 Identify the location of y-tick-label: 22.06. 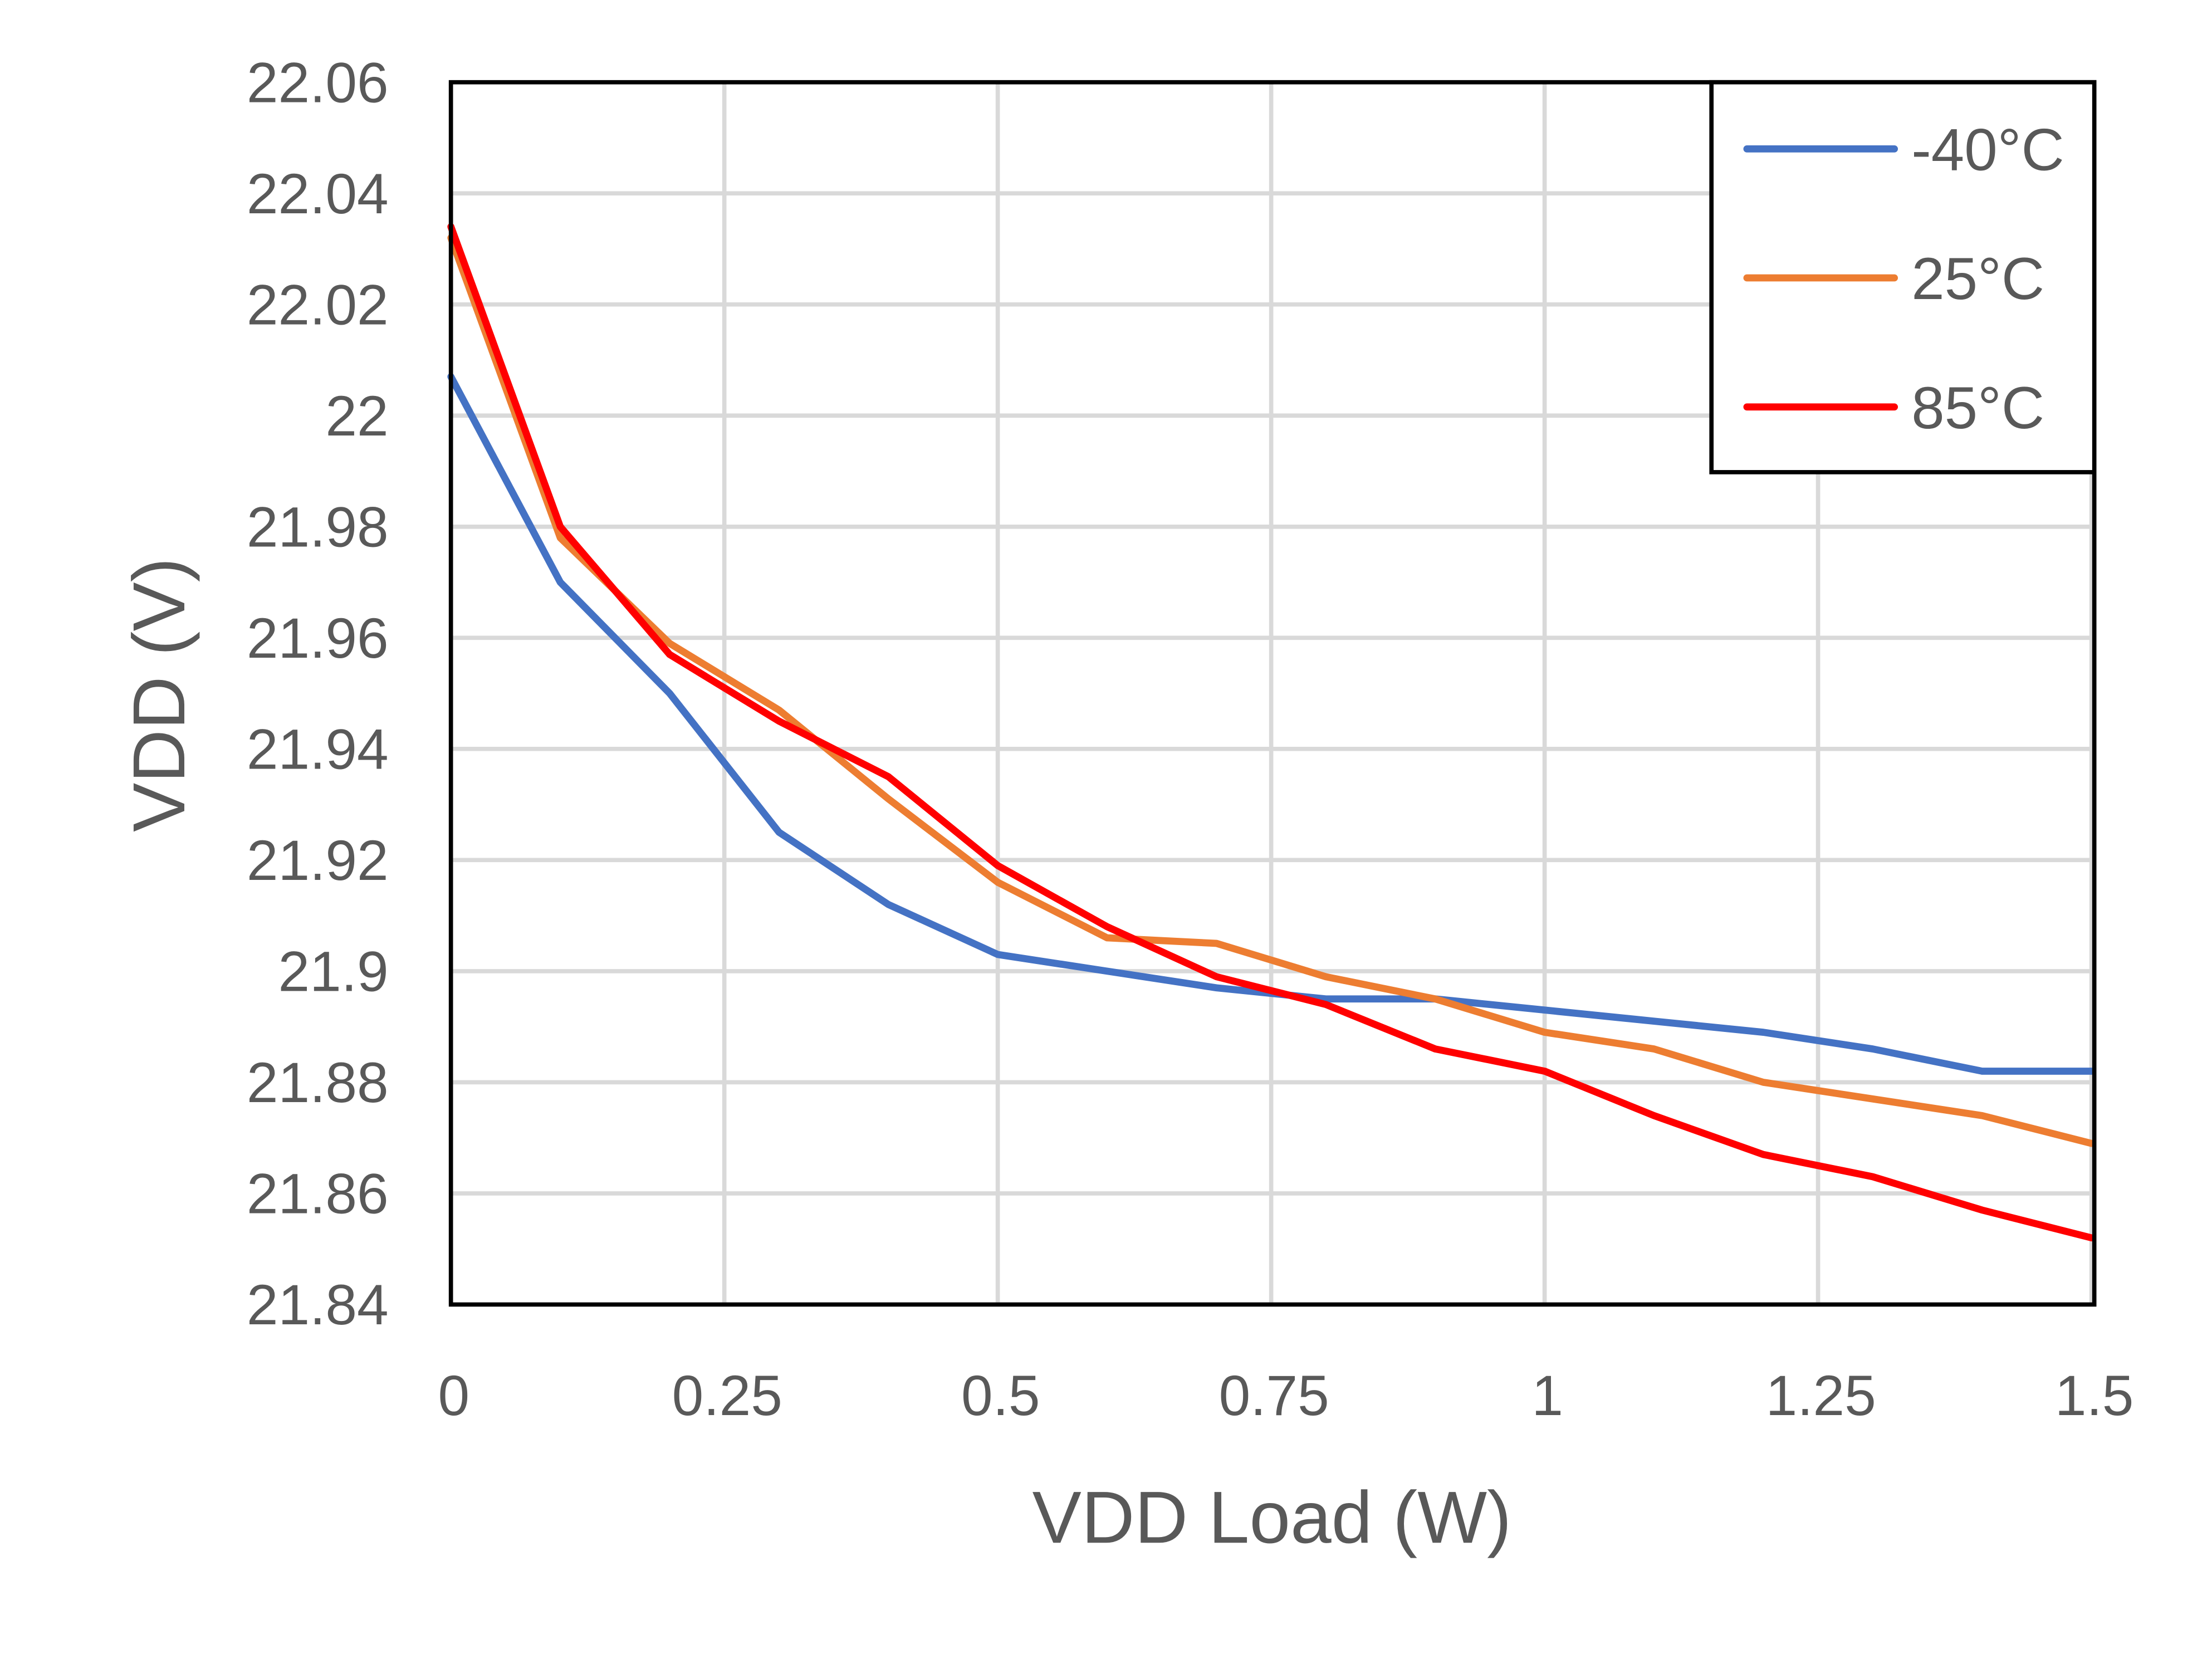
(318, 82).